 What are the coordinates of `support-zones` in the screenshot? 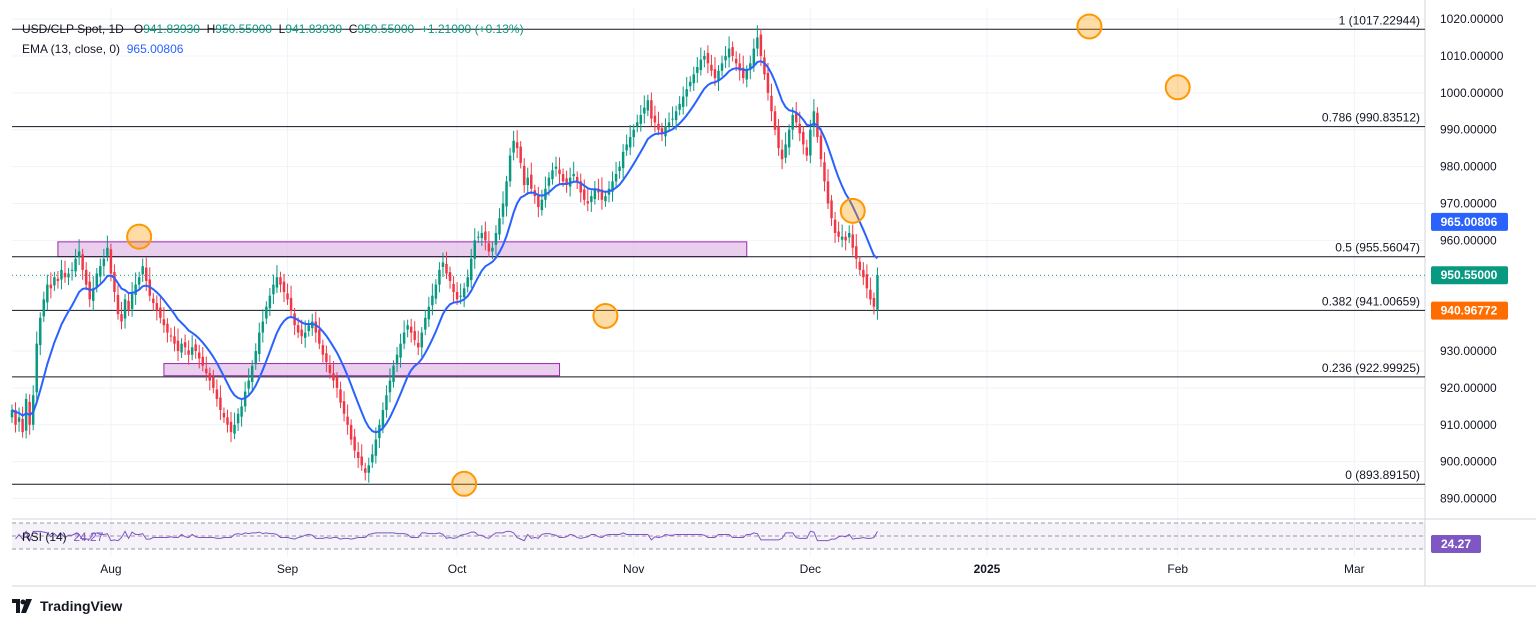 It's located at (402, 309).